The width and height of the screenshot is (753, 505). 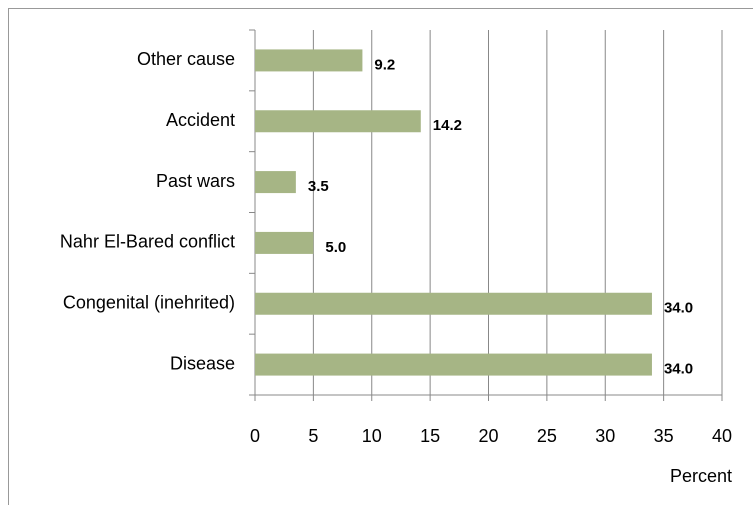 What do you see at coordinates (701, 476) in the screenshot?
I see `x-axis-title: Percent` at bounding box center [701, 476].